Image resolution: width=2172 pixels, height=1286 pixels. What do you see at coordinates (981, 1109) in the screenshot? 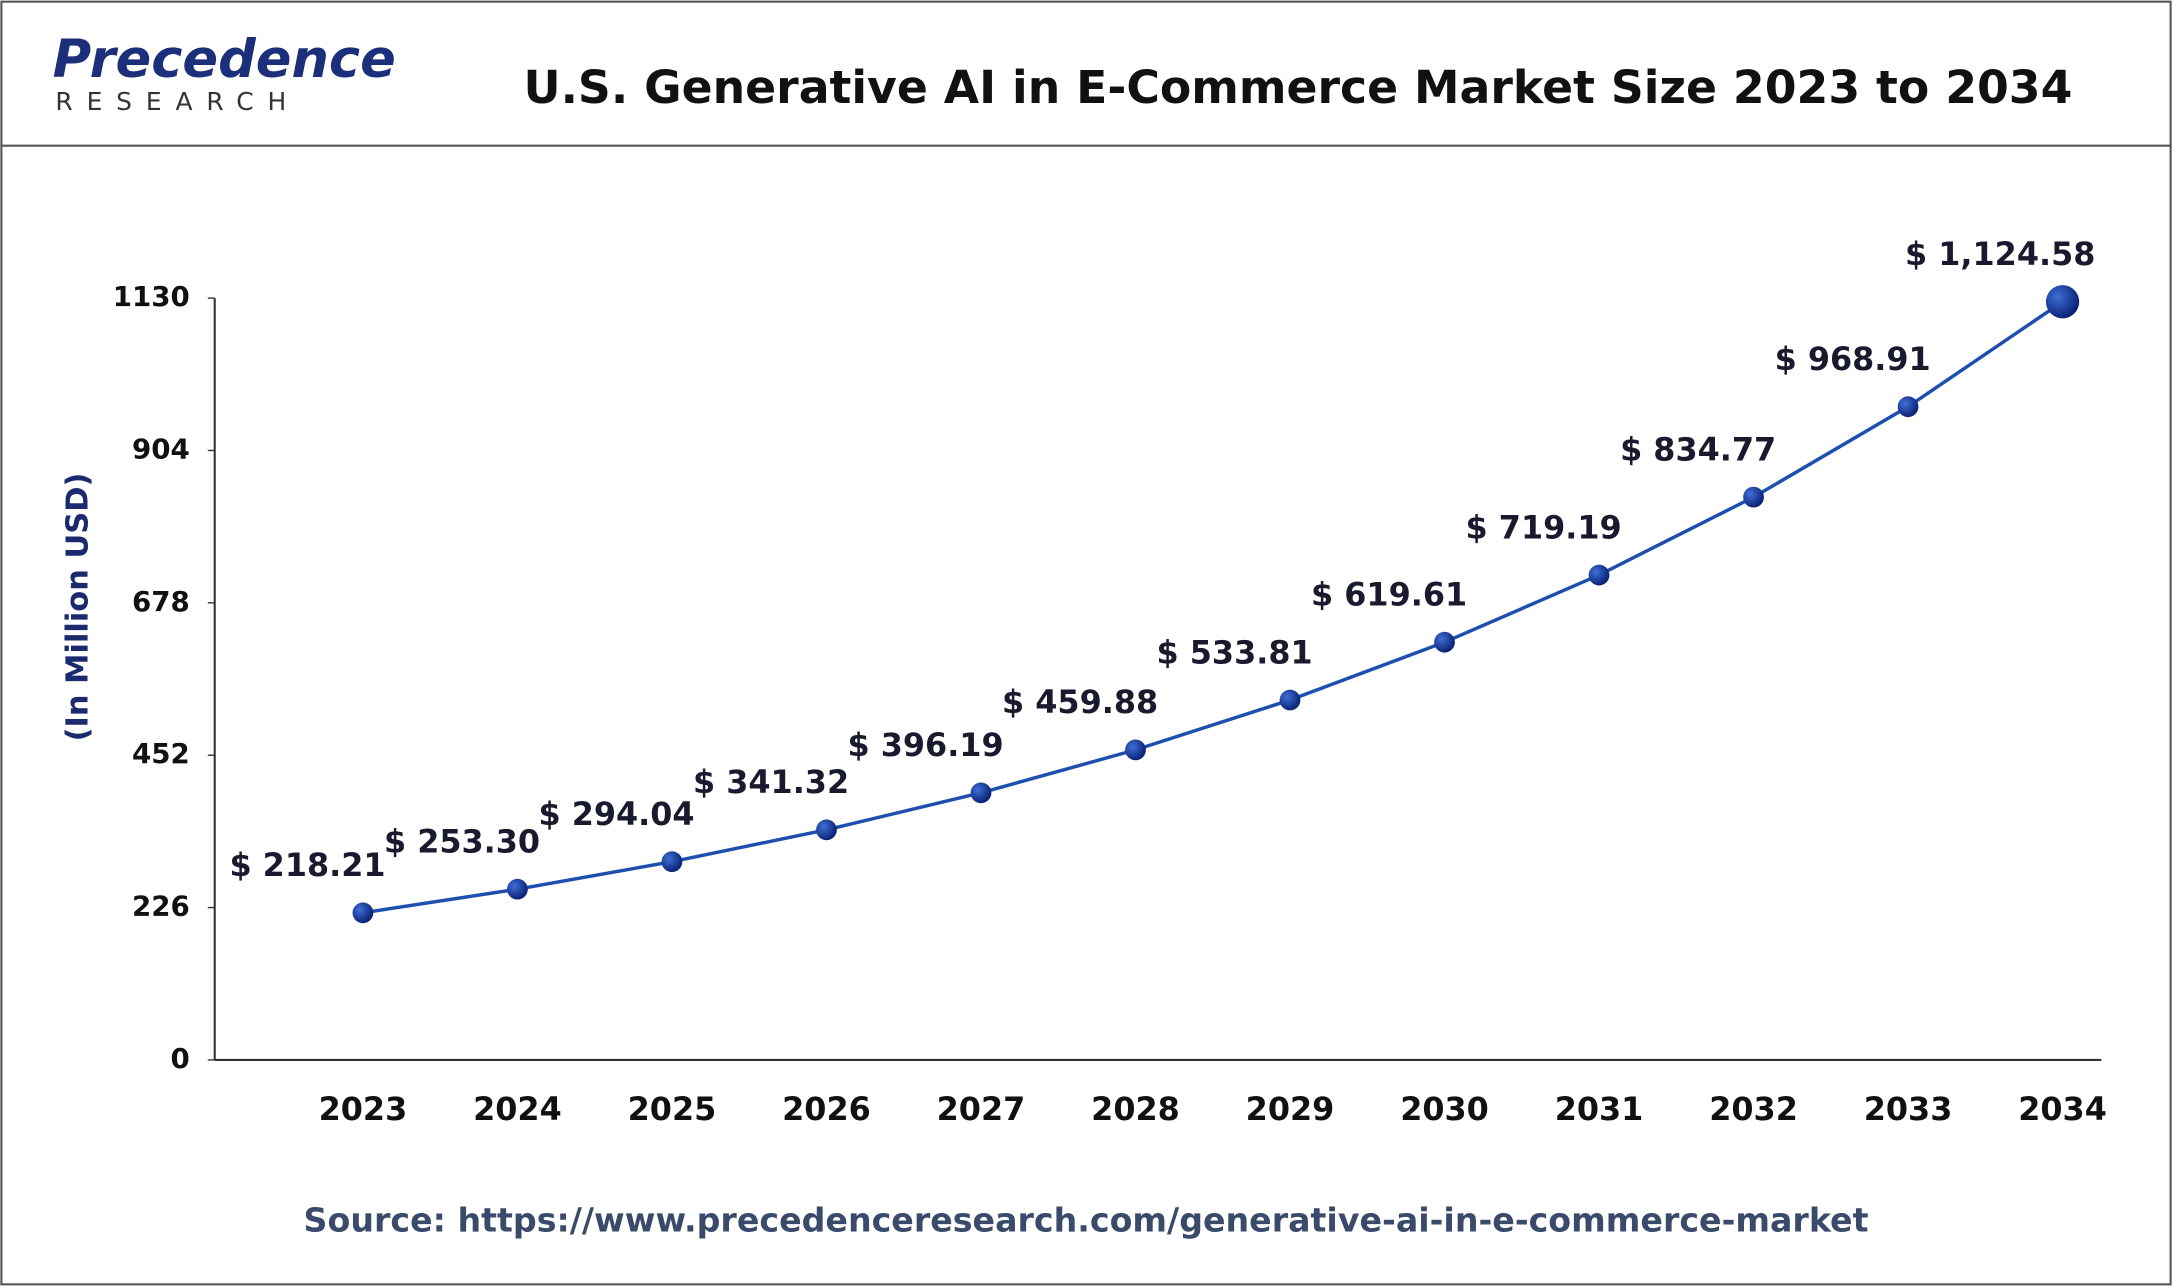
I see `x-tick-label: 2027` at bounding box center [981, 1109].